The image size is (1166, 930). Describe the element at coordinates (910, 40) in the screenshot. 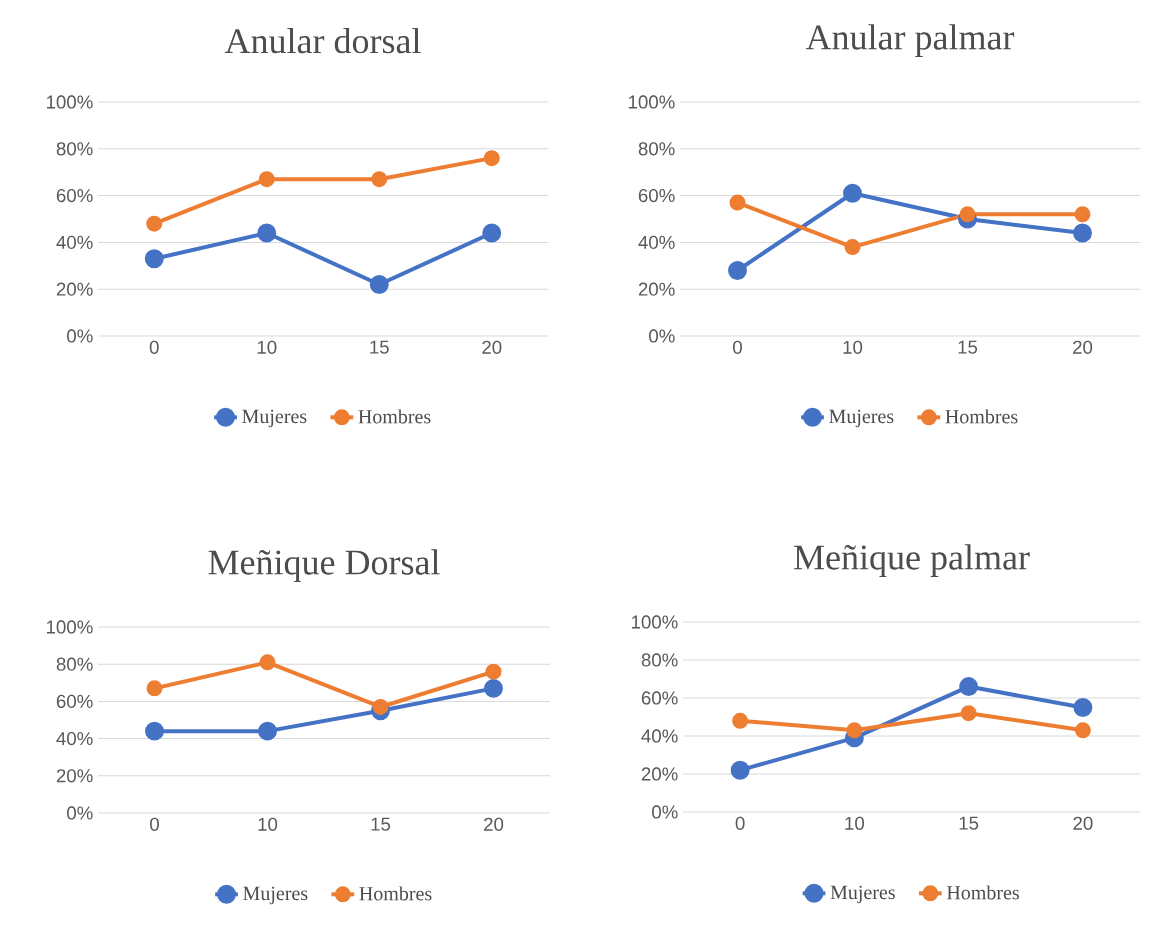

I see `chart-title: Anular palmar` at that location.